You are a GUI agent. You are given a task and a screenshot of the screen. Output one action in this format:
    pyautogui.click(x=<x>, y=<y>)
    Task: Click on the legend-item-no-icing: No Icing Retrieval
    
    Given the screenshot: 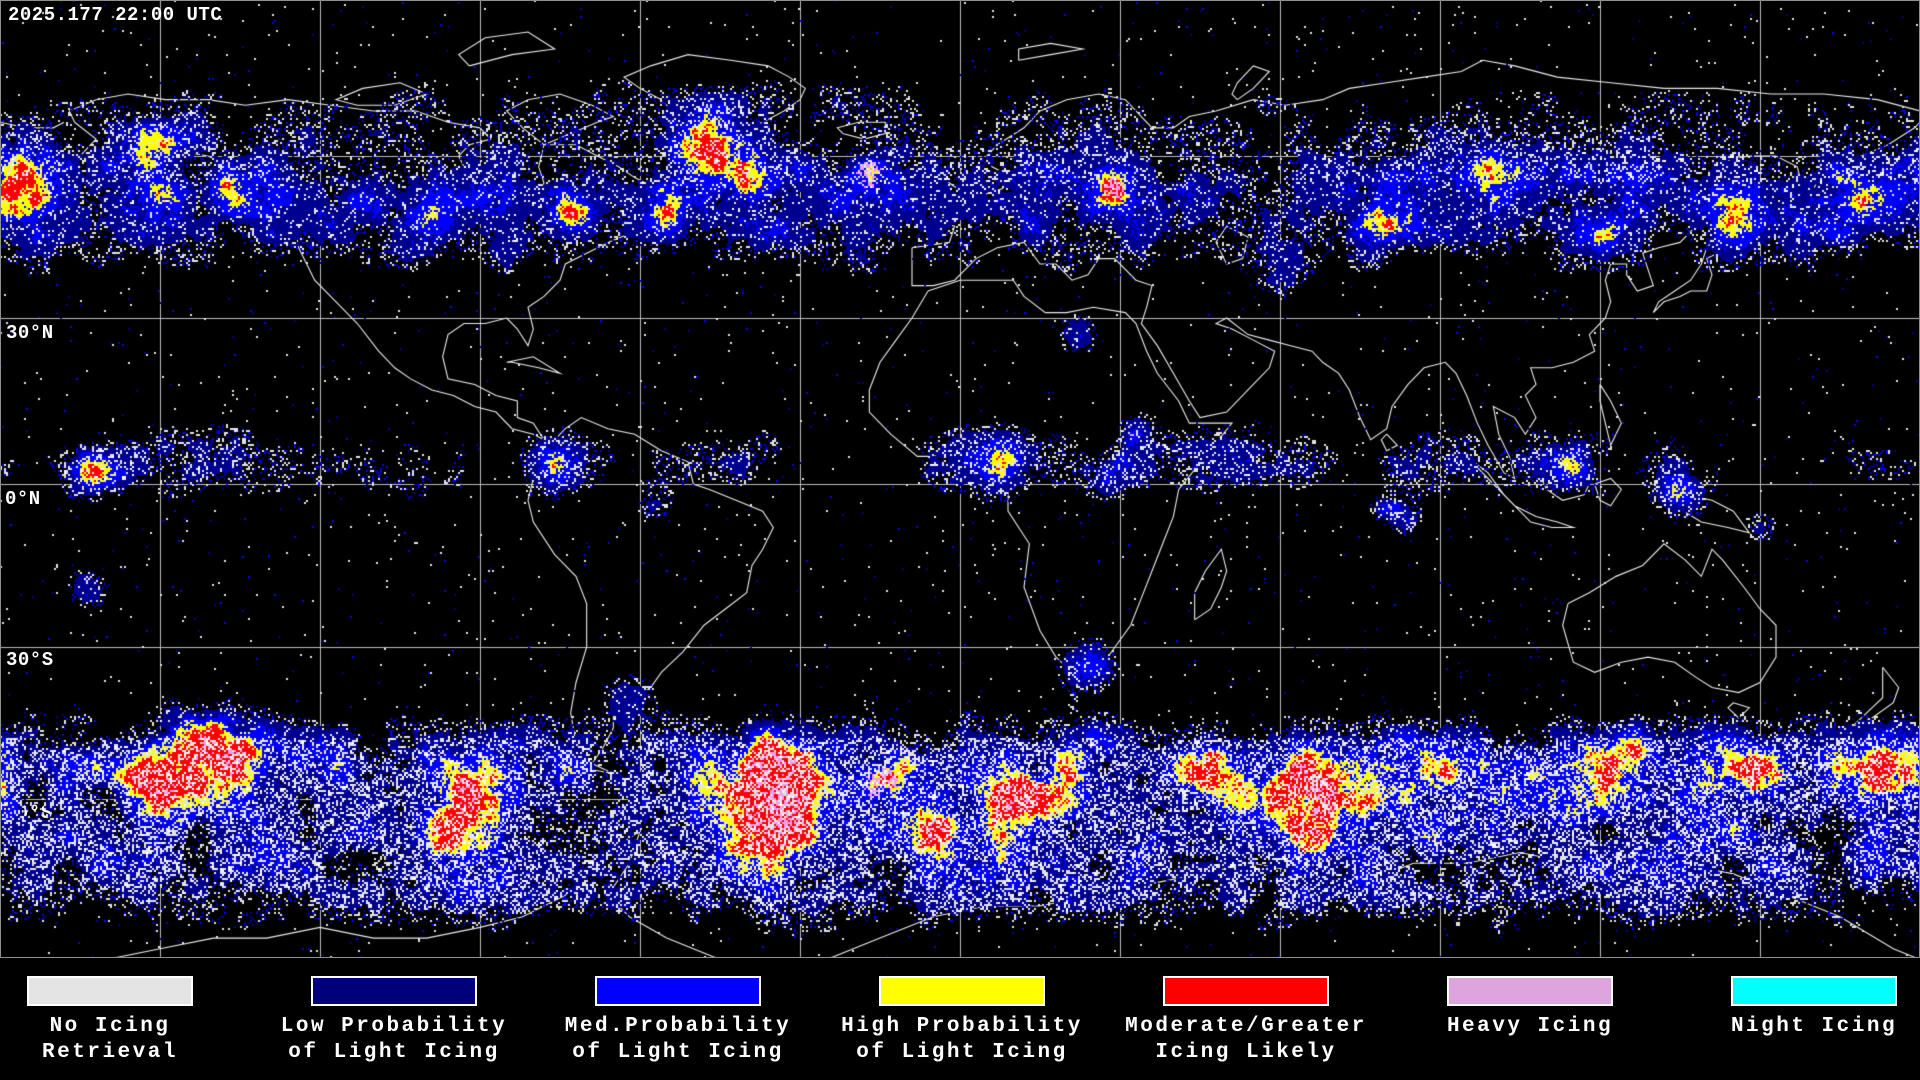 What is the action you would take?
    pyautogui.click(x=126, y=1021)
    